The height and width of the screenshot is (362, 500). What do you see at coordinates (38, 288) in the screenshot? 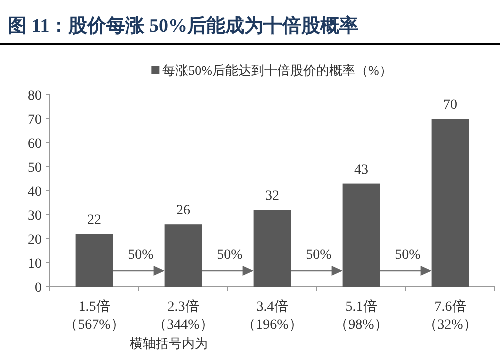
I see `y-tick-label: 0` at bounding box center [38, 288].